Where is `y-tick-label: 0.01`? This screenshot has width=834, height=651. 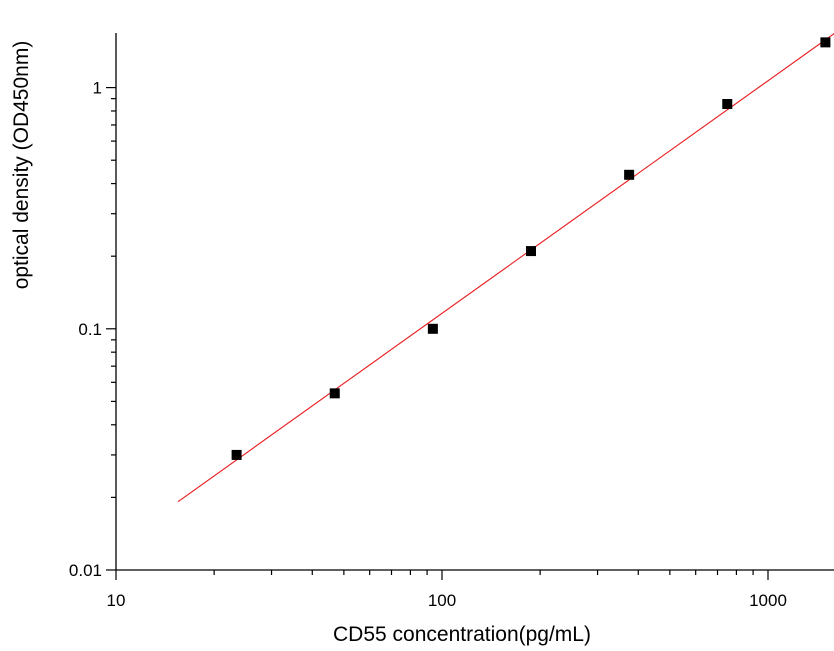 y-tick-label: 0.01 is located at coordinates (85, 570).